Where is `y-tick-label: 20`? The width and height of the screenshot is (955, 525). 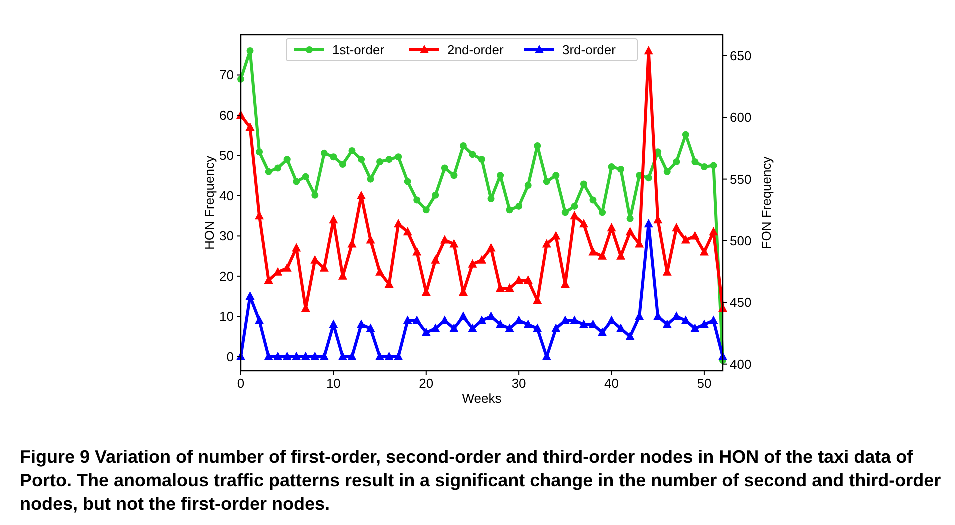 y-tick-label: 20 is located at coordinates (227, 276).